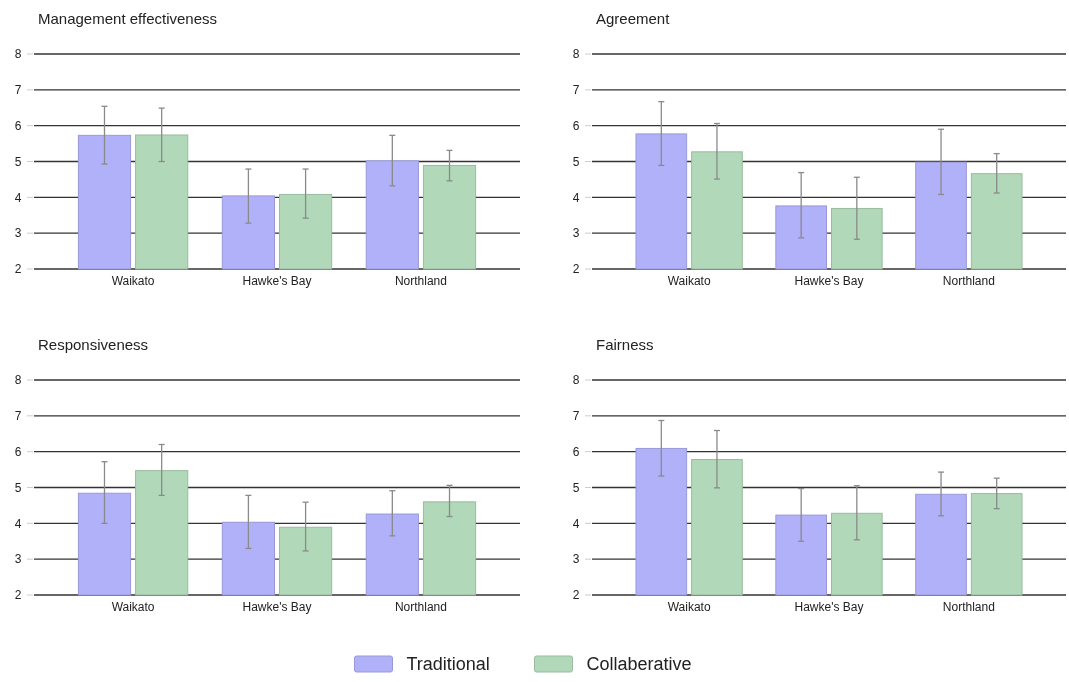  Describe the element at coordinates (93, 344) in the screenshot. I see `chart-title: Responsiveness` at that location.